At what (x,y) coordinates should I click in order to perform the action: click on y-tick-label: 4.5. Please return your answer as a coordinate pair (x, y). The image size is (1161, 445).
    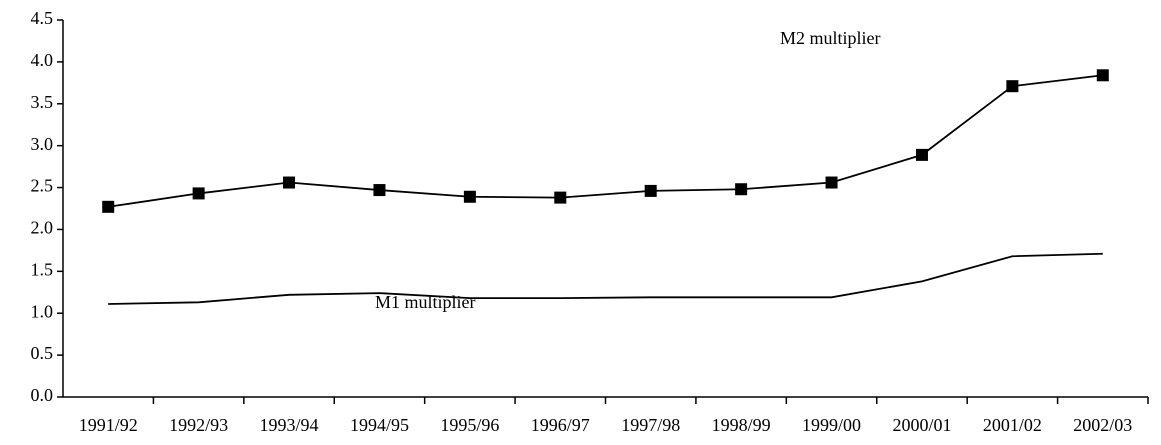
    Looking at the image, I should click on (42, 18).